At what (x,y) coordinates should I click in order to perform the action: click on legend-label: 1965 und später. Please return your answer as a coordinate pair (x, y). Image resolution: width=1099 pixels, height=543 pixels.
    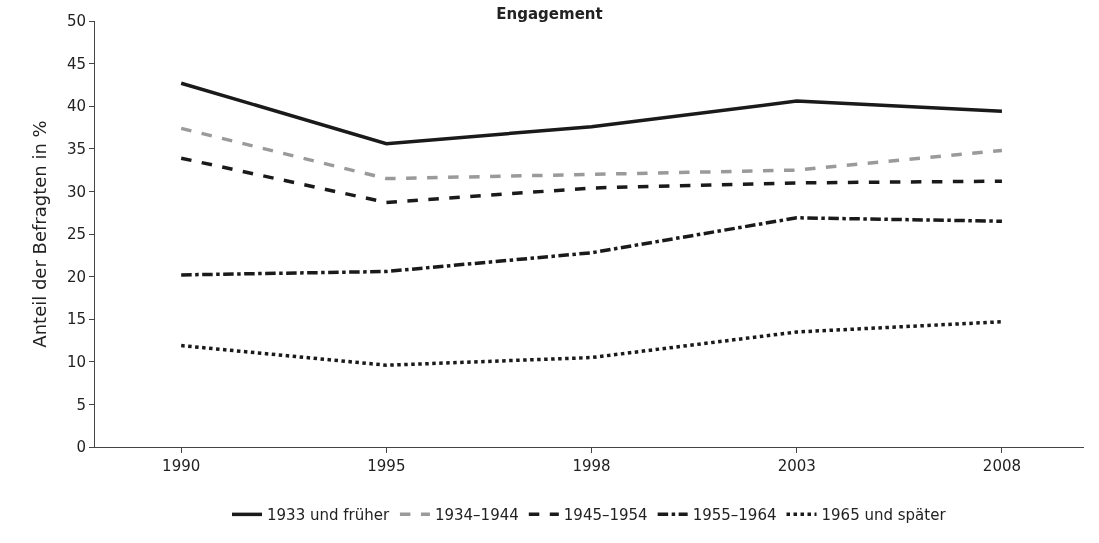
    Looking at the image, I should click on (884, 515).